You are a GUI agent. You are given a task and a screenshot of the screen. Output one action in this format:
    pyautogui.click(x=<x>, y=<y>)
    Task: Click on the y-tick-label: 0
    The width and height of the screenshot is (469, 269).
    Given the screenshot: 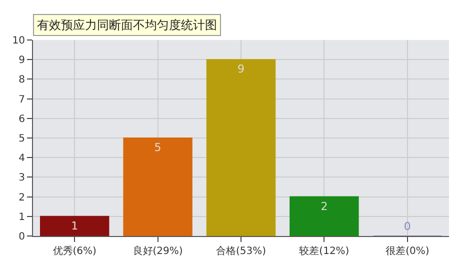 What is the action you would take?
    pyautogui.click(x=21, y=237)
    